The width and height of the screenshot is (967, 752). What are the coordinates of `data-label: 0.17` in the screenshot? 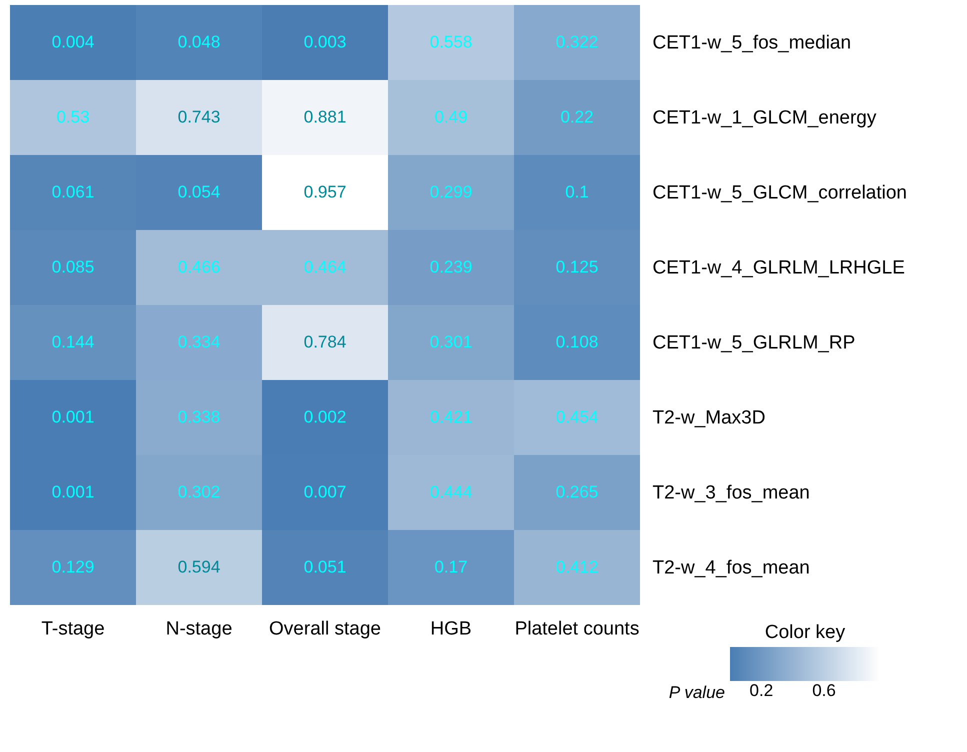 It's located at (451, 567).